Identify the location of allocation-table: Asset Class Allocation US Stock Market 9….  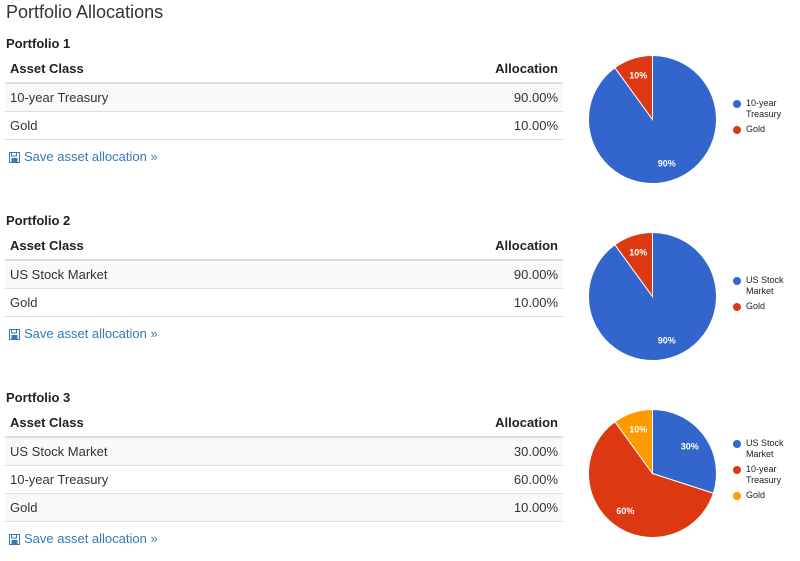
(284, 274).